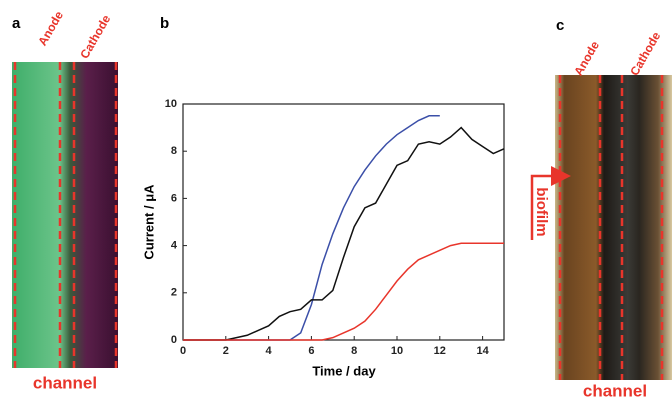 This screenshot has height=406, width=672. Describe the element at coordinates (164, 23) in the screenshot. I see `panel-label: b` at that location.